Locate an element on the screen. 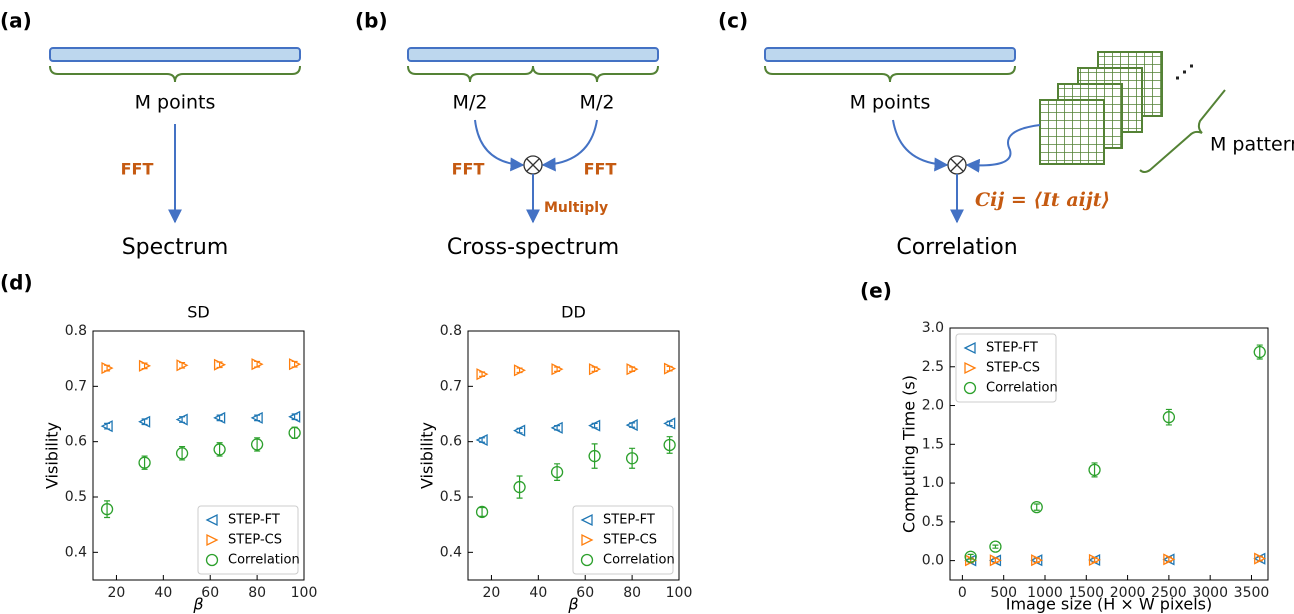  y-tick-label: 0.0 is located at coordinates (933, 561).